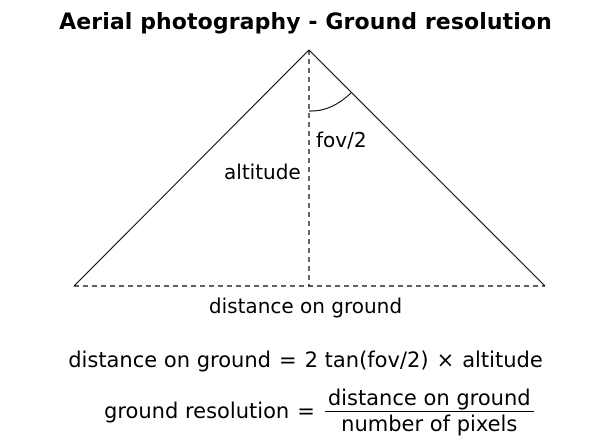  Describe the element at coordinates (306, 411) in the screenshot. I see `resolution-formula-equals: =` at that location.